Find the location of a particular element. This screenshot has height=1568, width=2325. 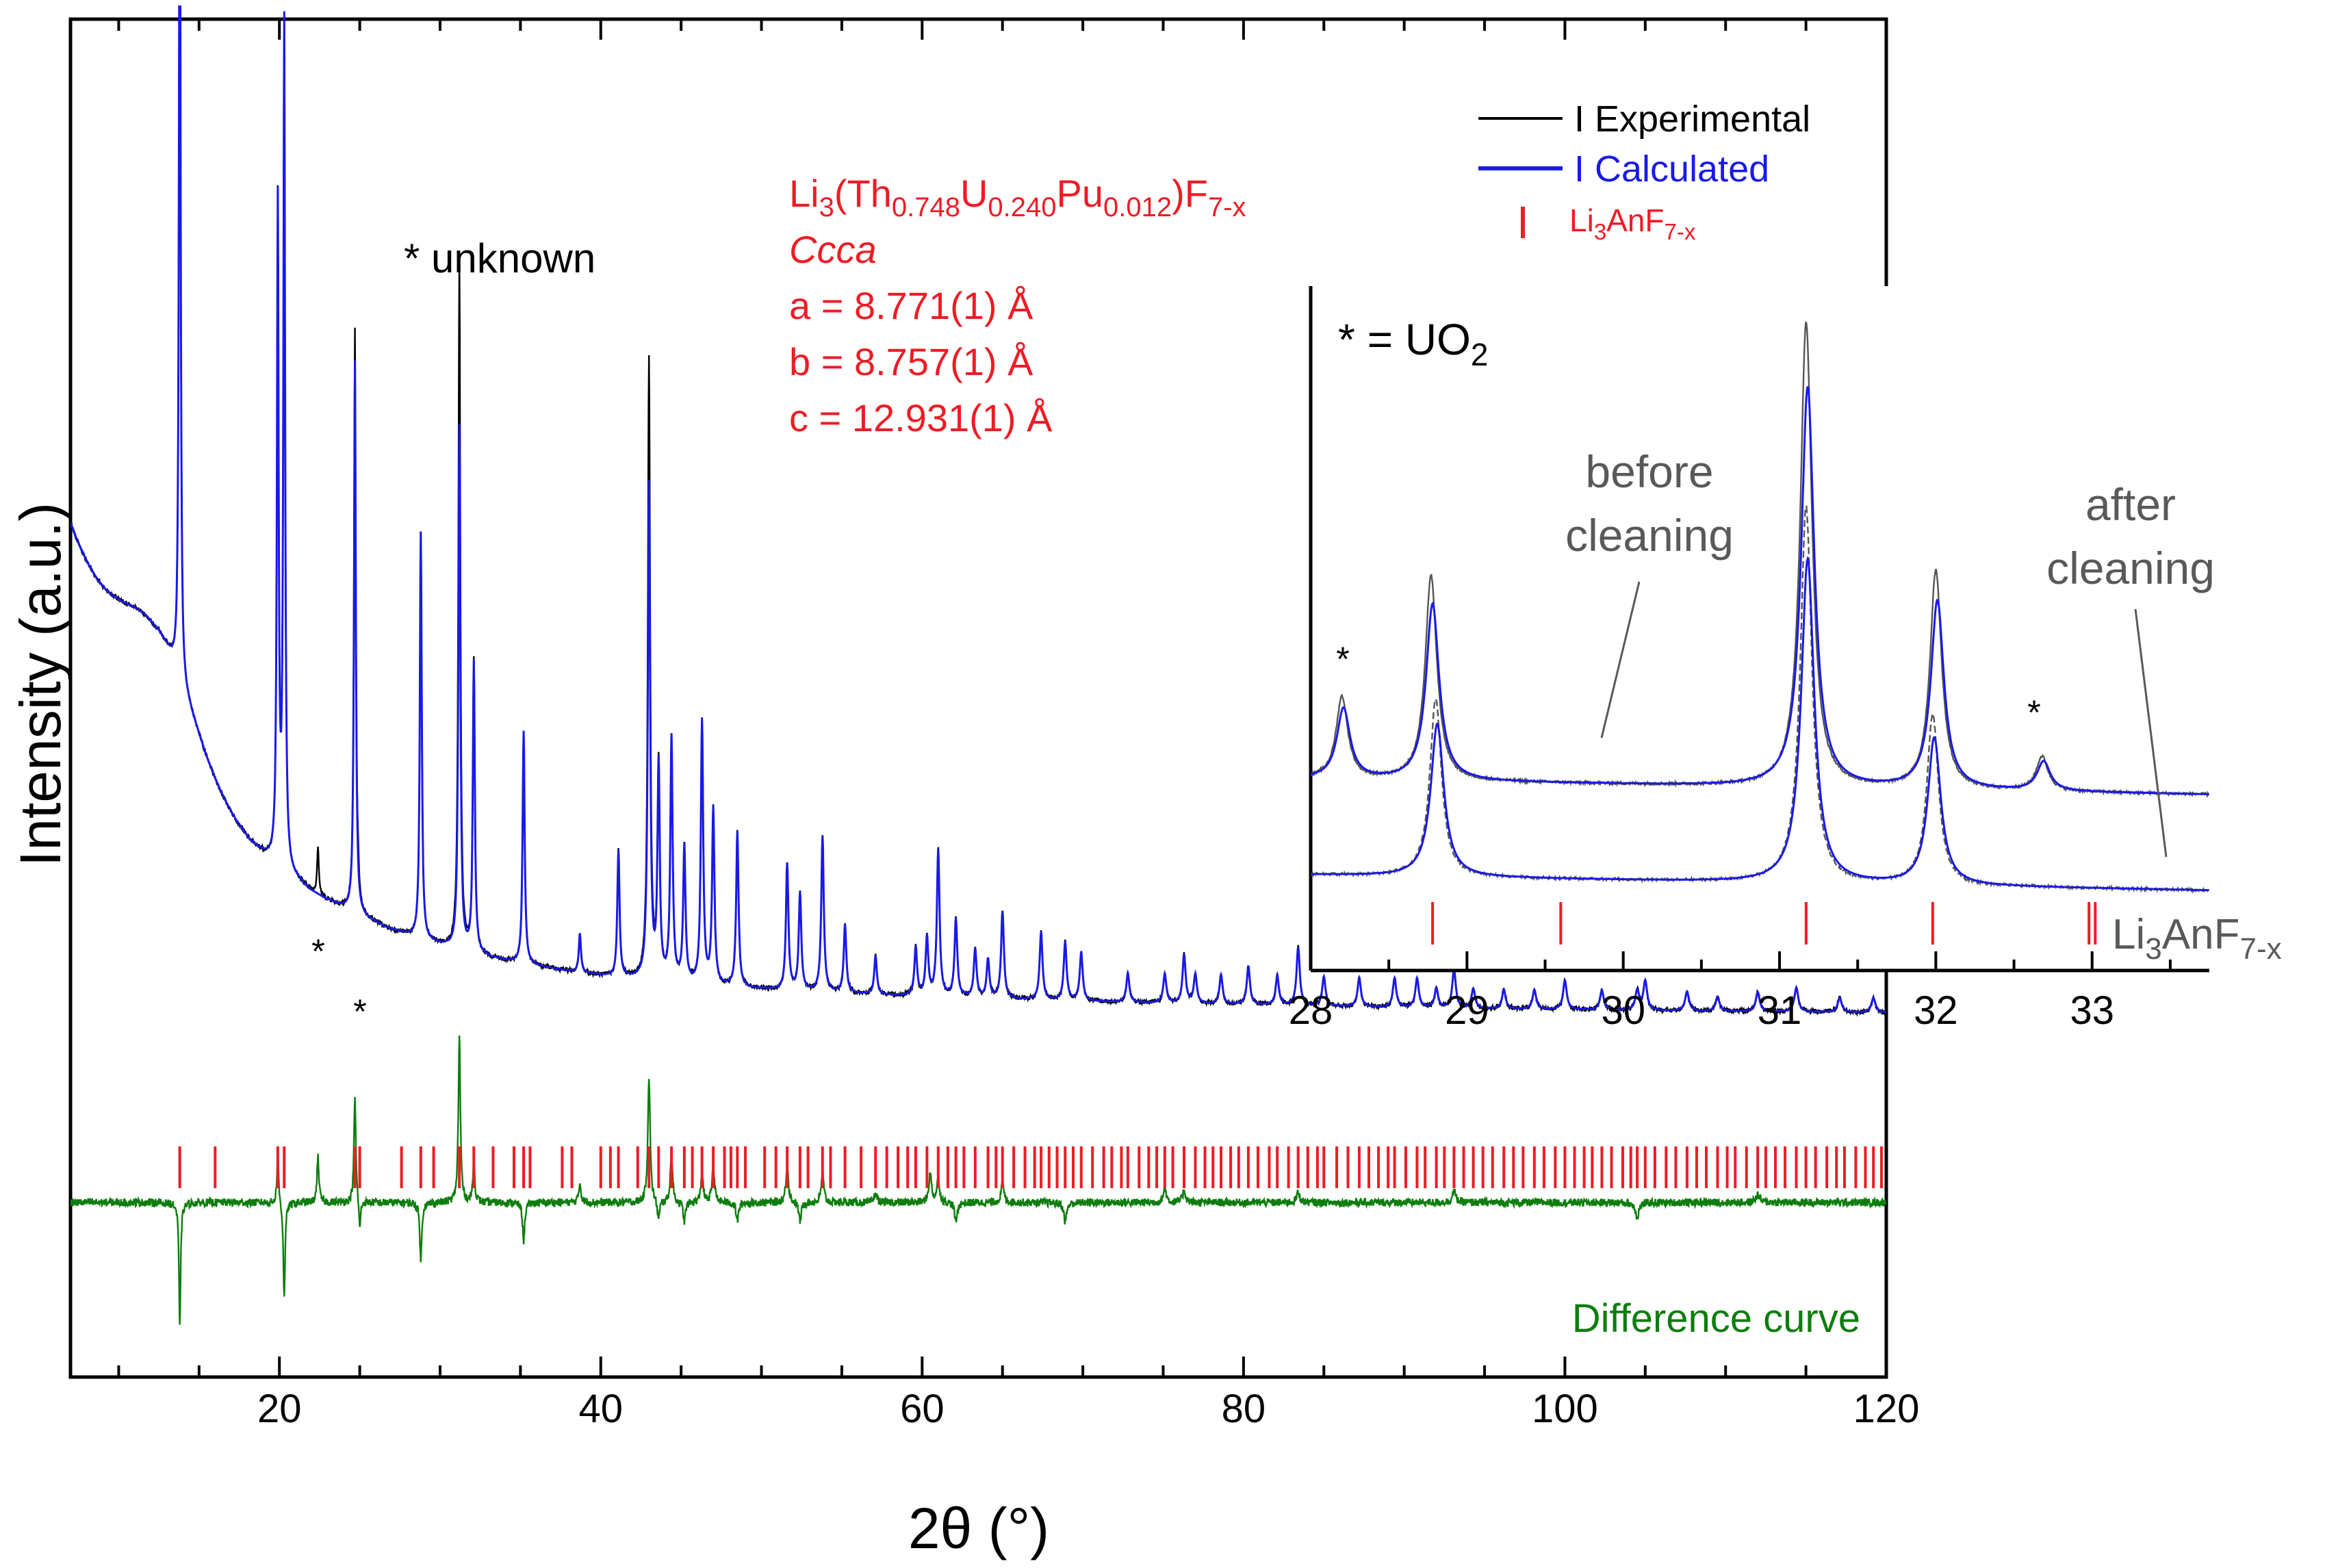

x-tick-label: 80 is located at coordinates (1244, 1409).